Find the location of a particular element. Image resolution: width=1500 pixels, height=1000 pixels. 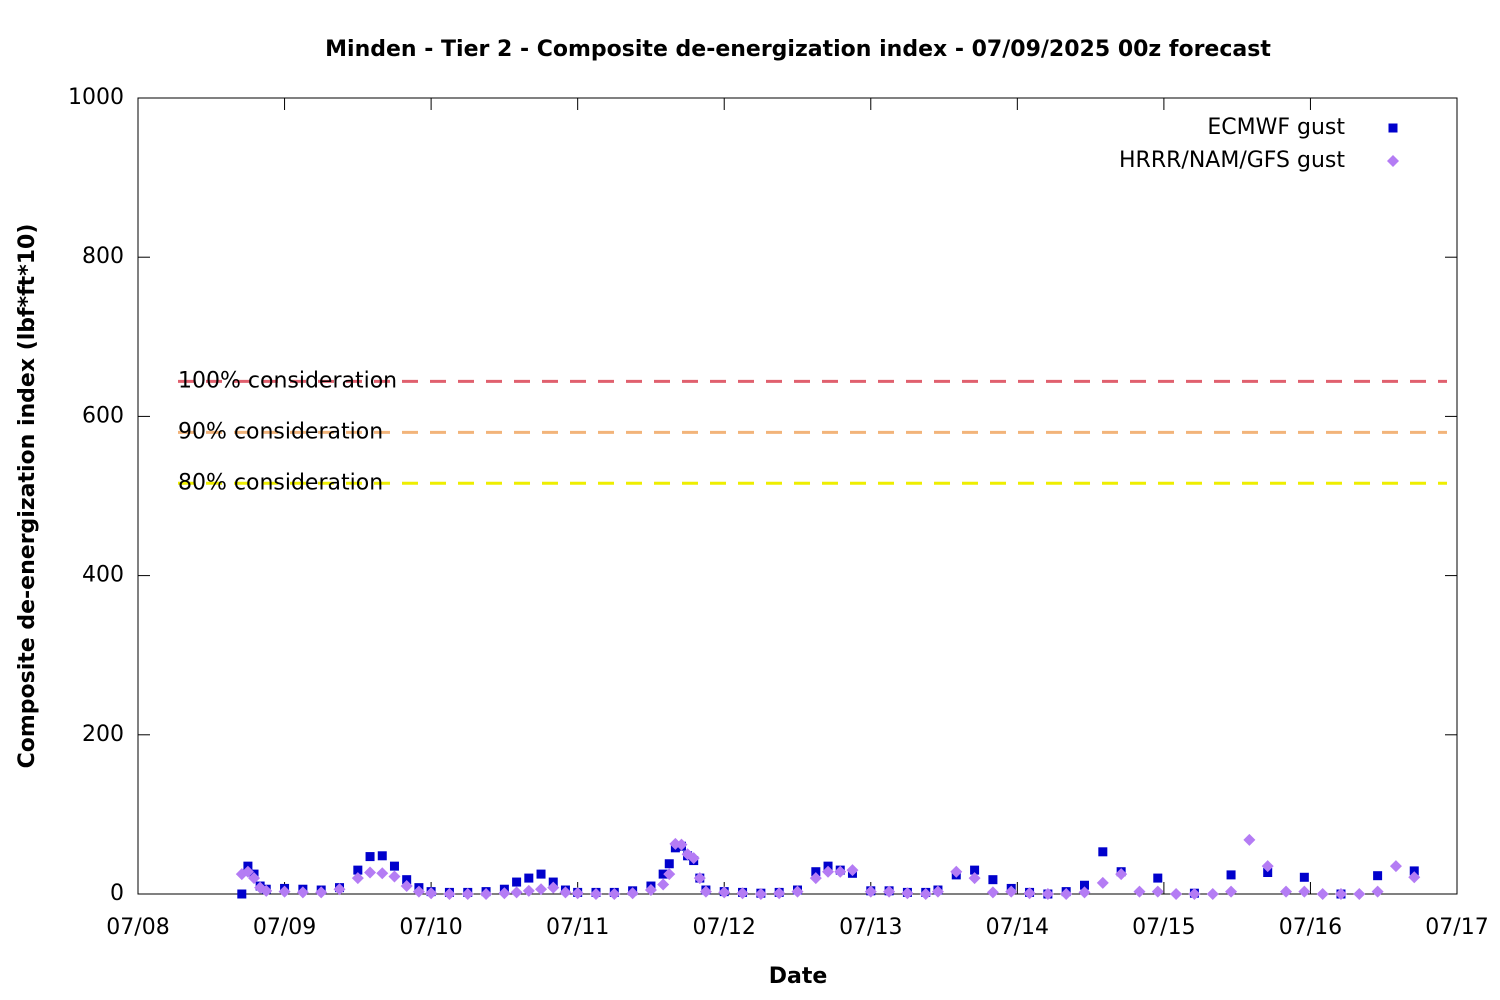

x-tick-label: 07/09 is located at coordinates (284, 927).